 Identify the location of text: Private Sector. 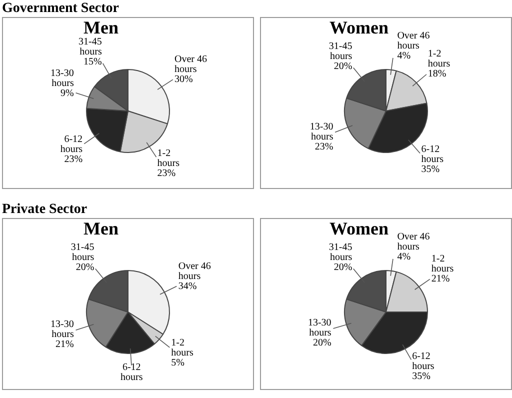
(44, 209).